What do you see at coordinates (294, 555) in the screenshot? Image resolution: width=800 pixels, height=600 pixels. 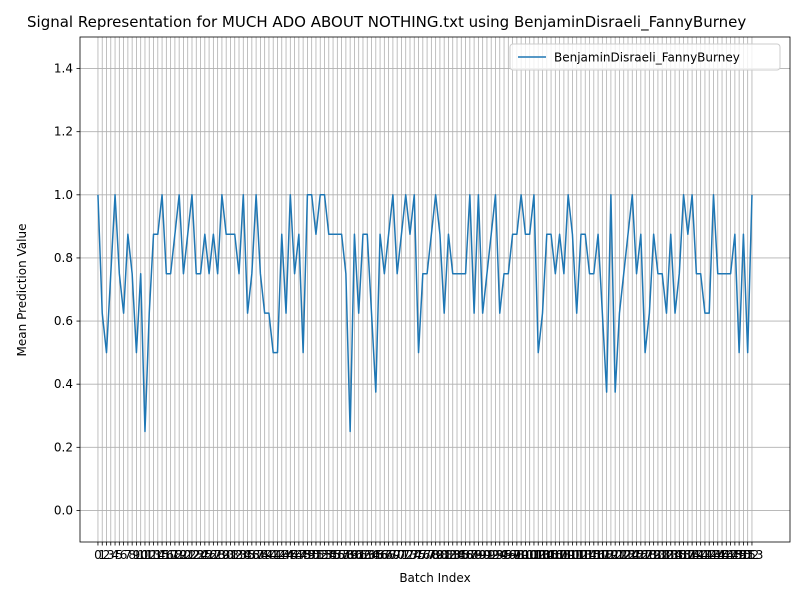 I see `x-tick-label: 46` at bounding box center [294, 555].